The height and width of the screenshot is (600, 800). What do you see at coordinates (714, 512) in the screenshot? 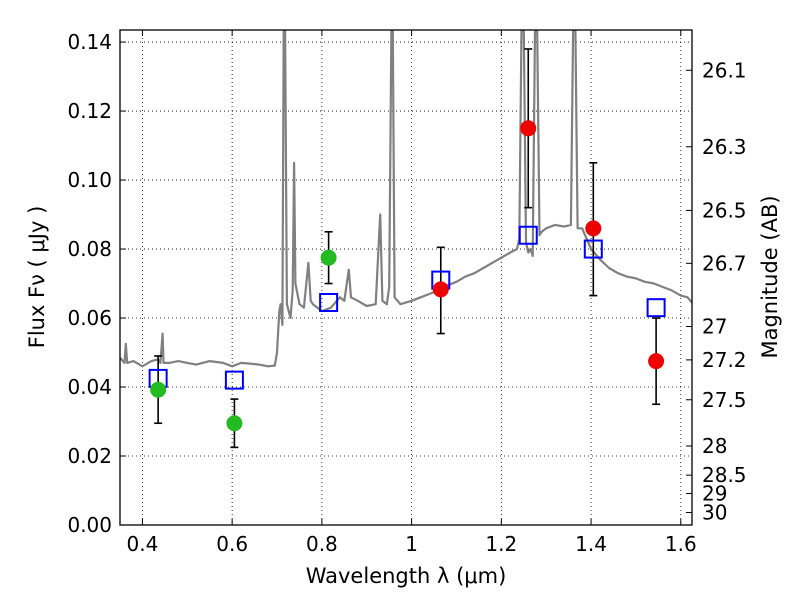
I see `magnitude-tick-label: 30` at bounding box center [714, 512].